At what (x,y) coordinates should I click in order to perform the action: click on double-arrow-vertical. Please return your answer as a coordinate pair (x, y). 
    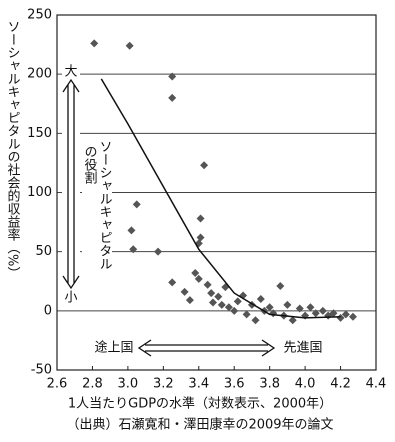
    Looking at the image, I should click on (71, 184).